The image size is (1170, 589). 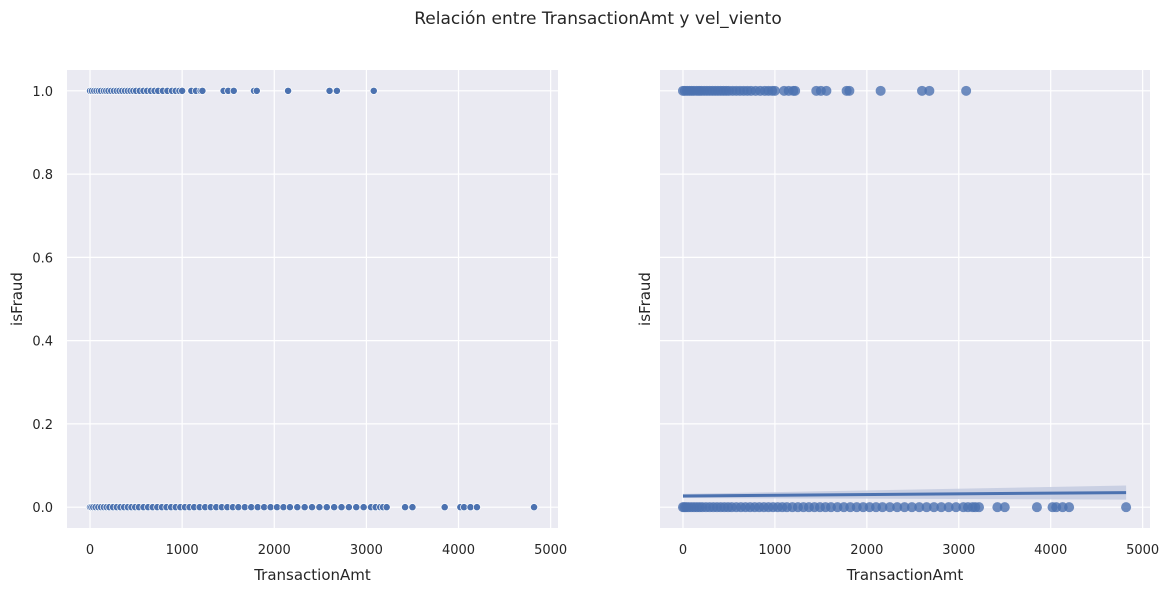 What do you see at coordinates (905, 575) in the screenshot?
I see `right-x-axis-label: TransactionAmt` at bounding box center [905, 575].